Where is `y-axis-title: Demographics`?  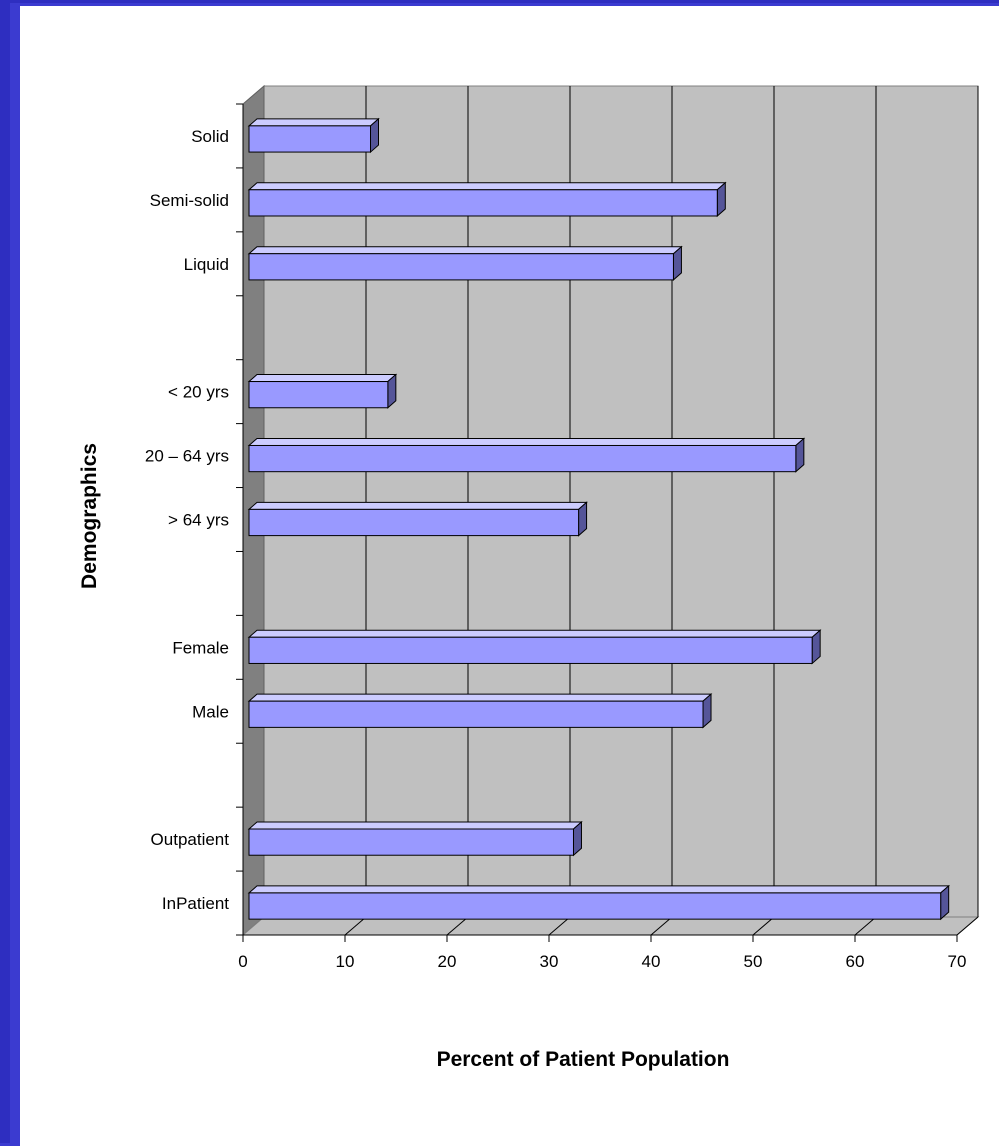 y-axis-title: Demographics is located at coordinates (89, 516).